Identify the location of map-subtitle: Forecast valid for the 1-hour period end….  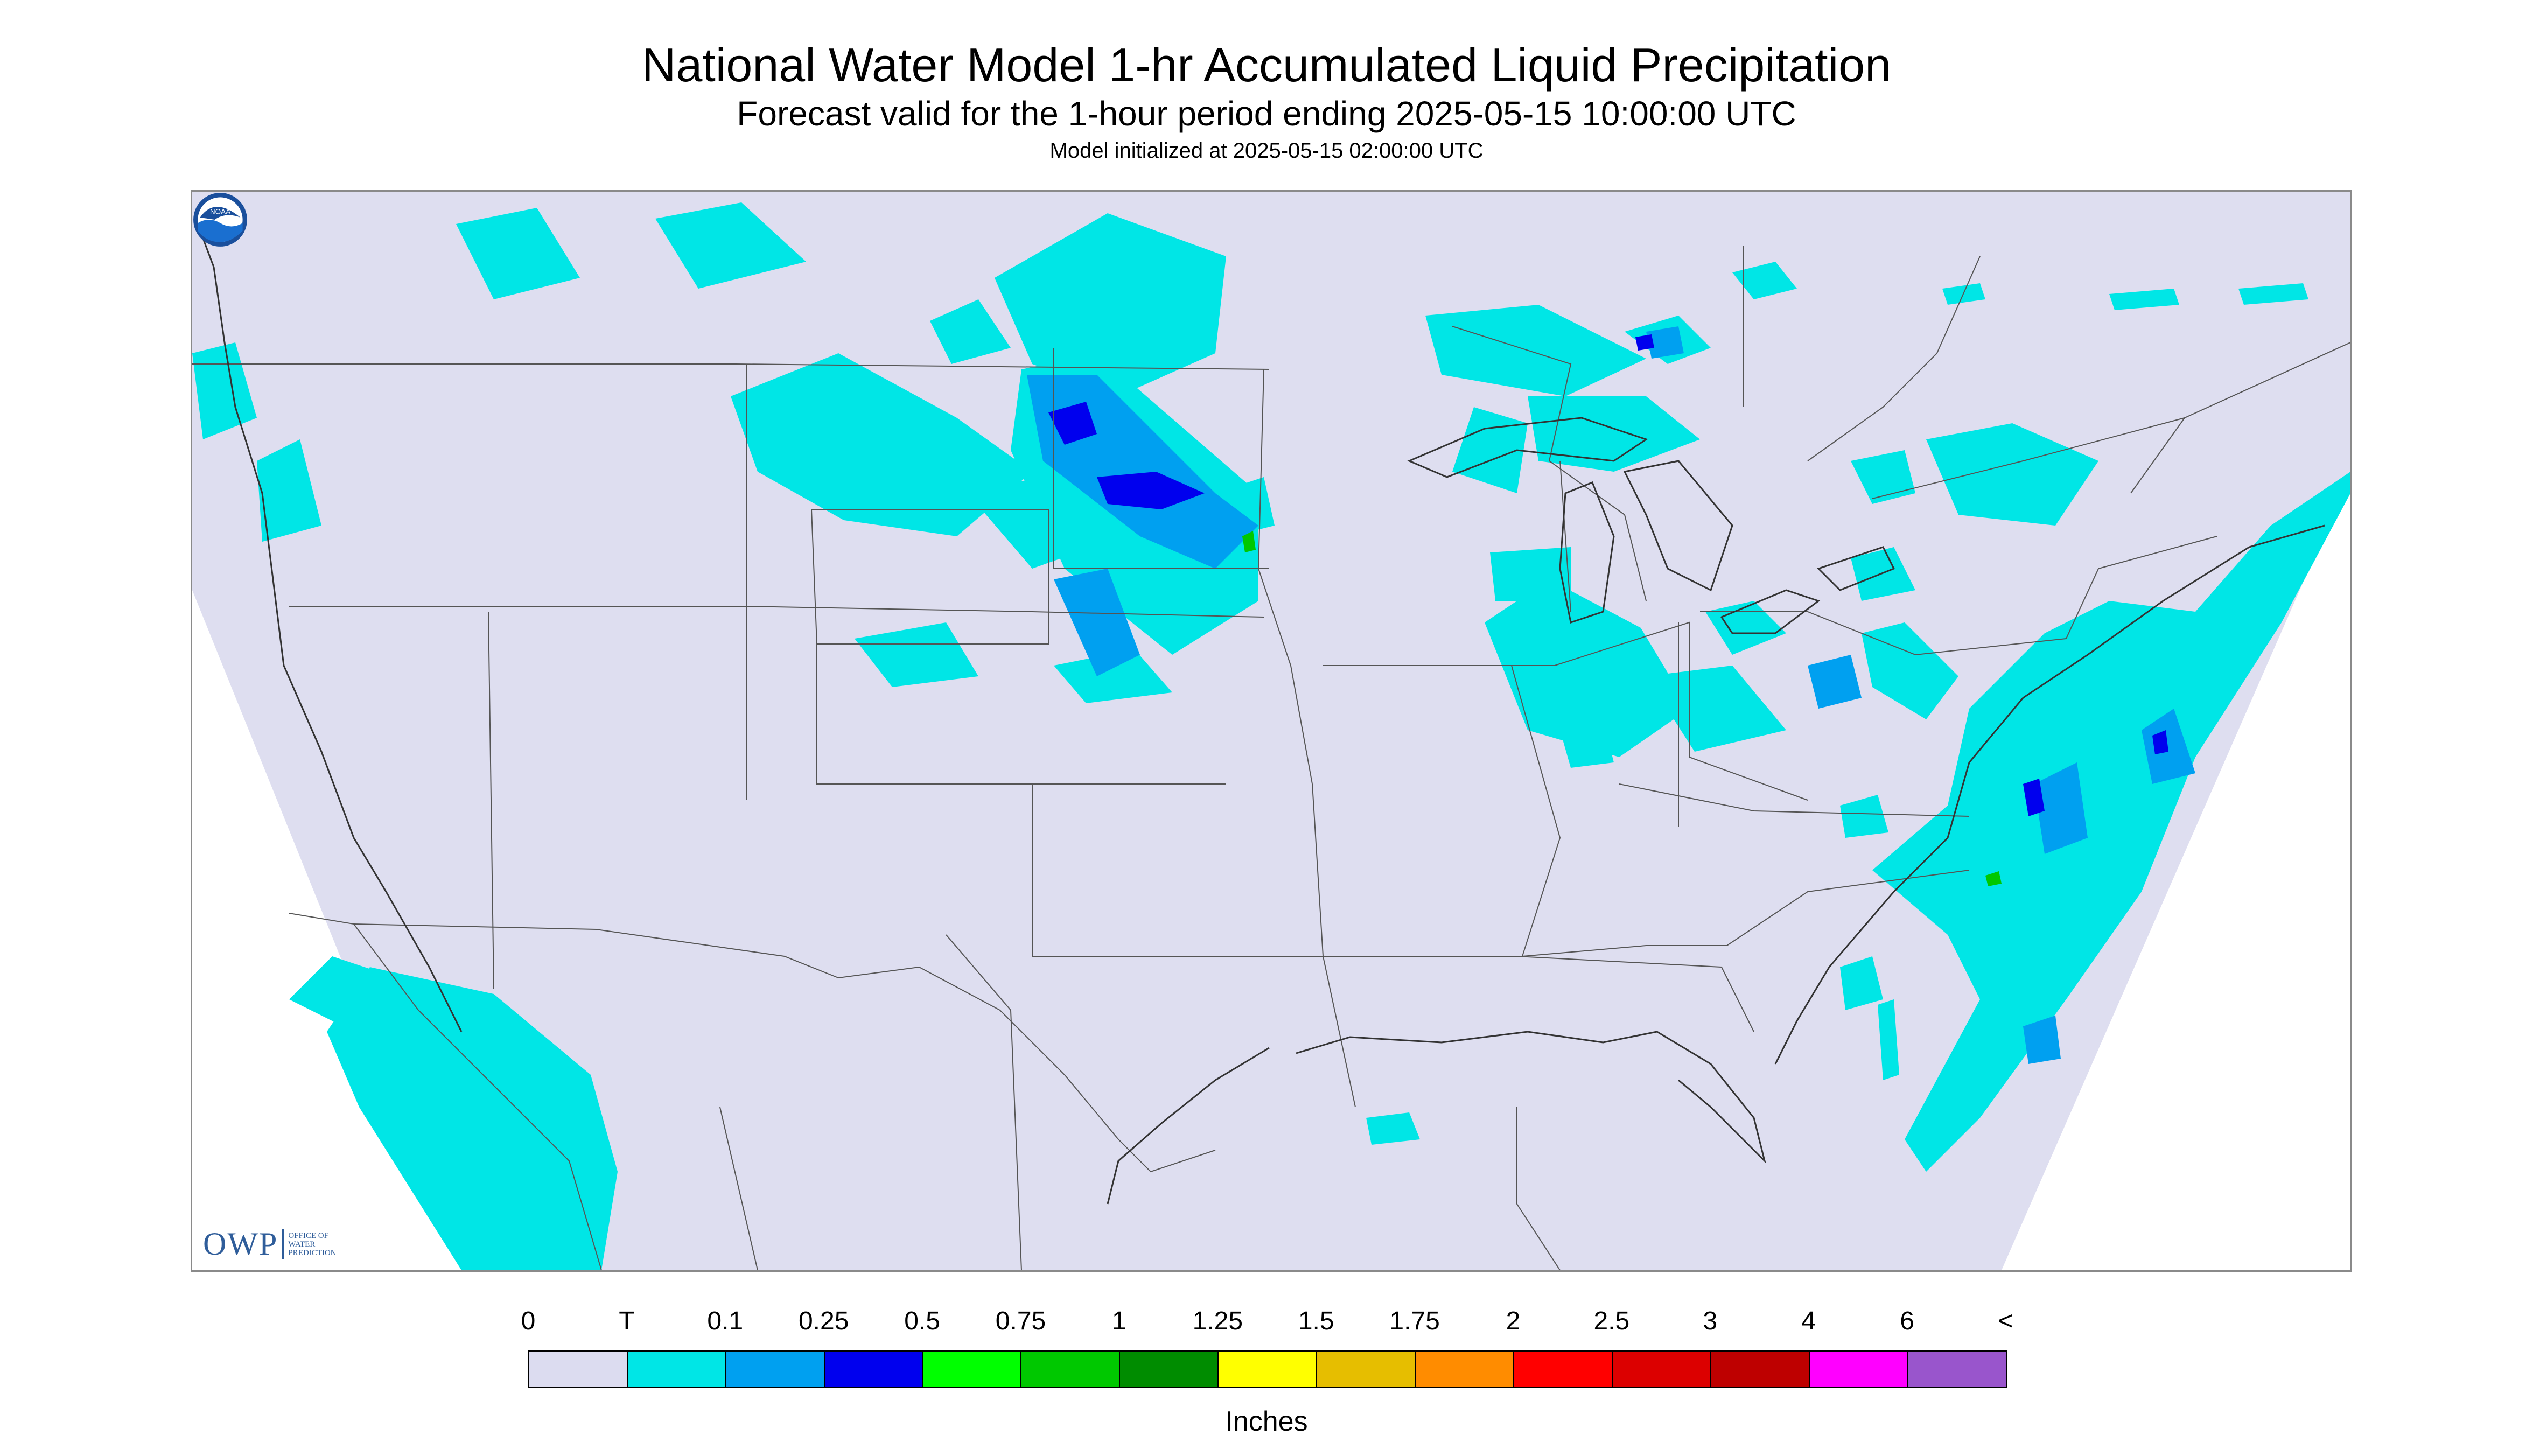
(1266, 113).